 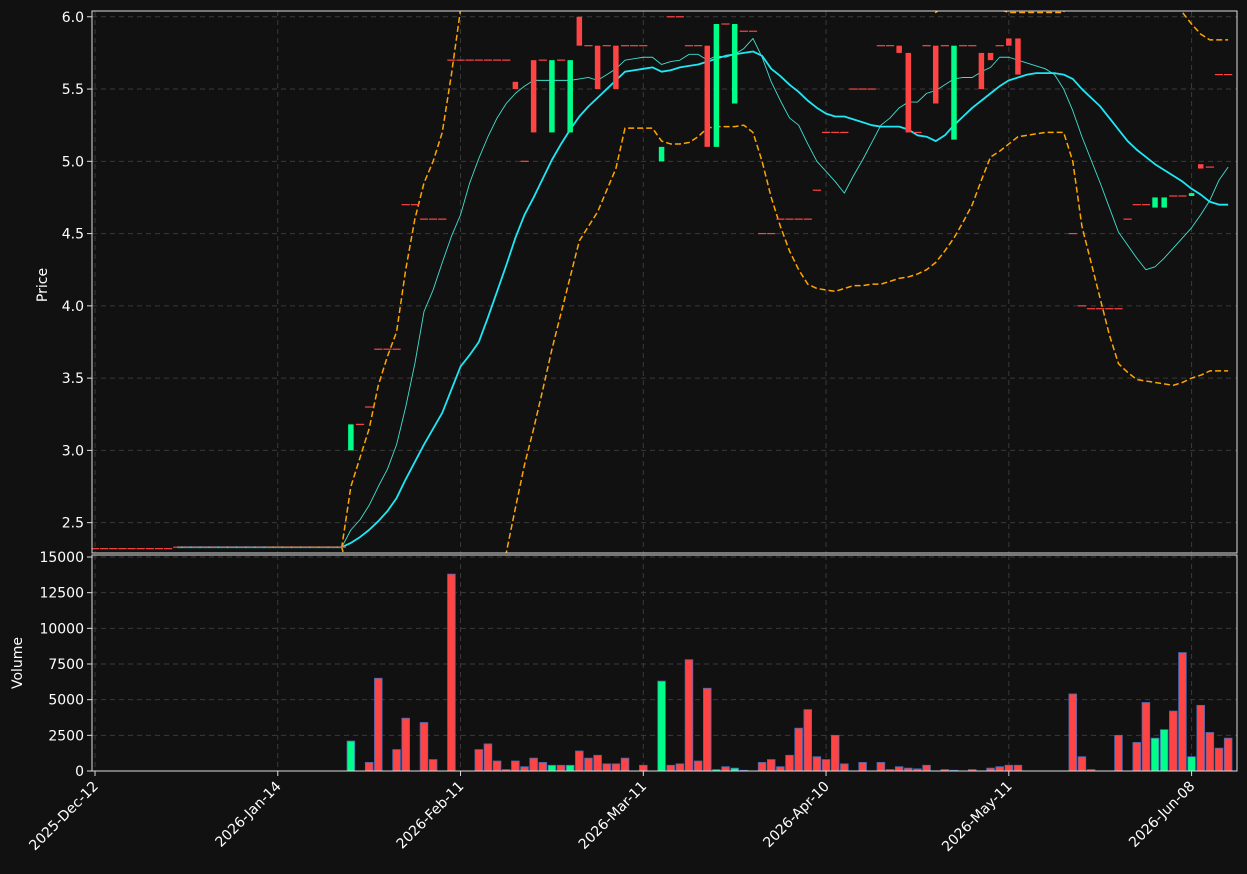 I want to click on y-tick-label: 2500, so click(x=66, y=736).